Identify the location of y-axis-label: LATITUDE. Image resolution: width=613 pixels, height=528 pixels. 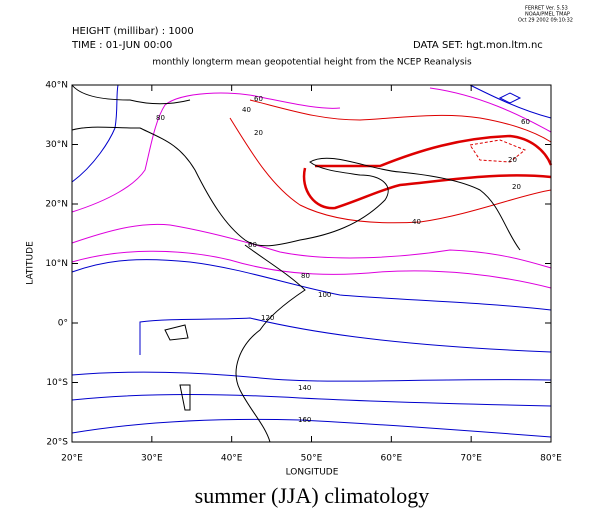
(31, 263).